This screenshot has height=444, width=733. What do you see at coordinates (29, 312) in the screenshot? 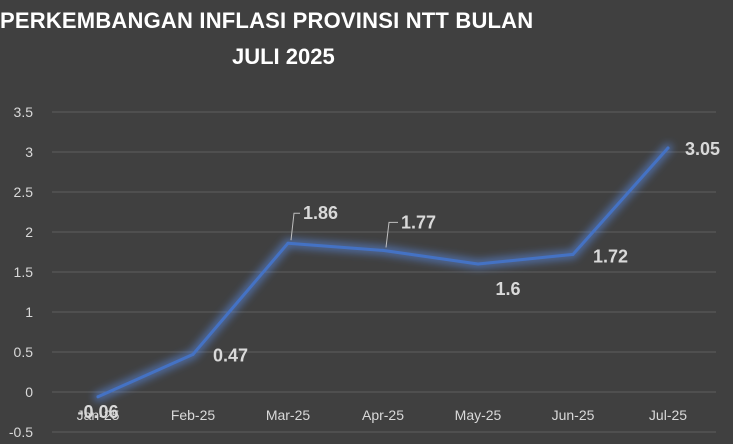
I see `y-tick-label: 1` at bounding box center [29, 312].